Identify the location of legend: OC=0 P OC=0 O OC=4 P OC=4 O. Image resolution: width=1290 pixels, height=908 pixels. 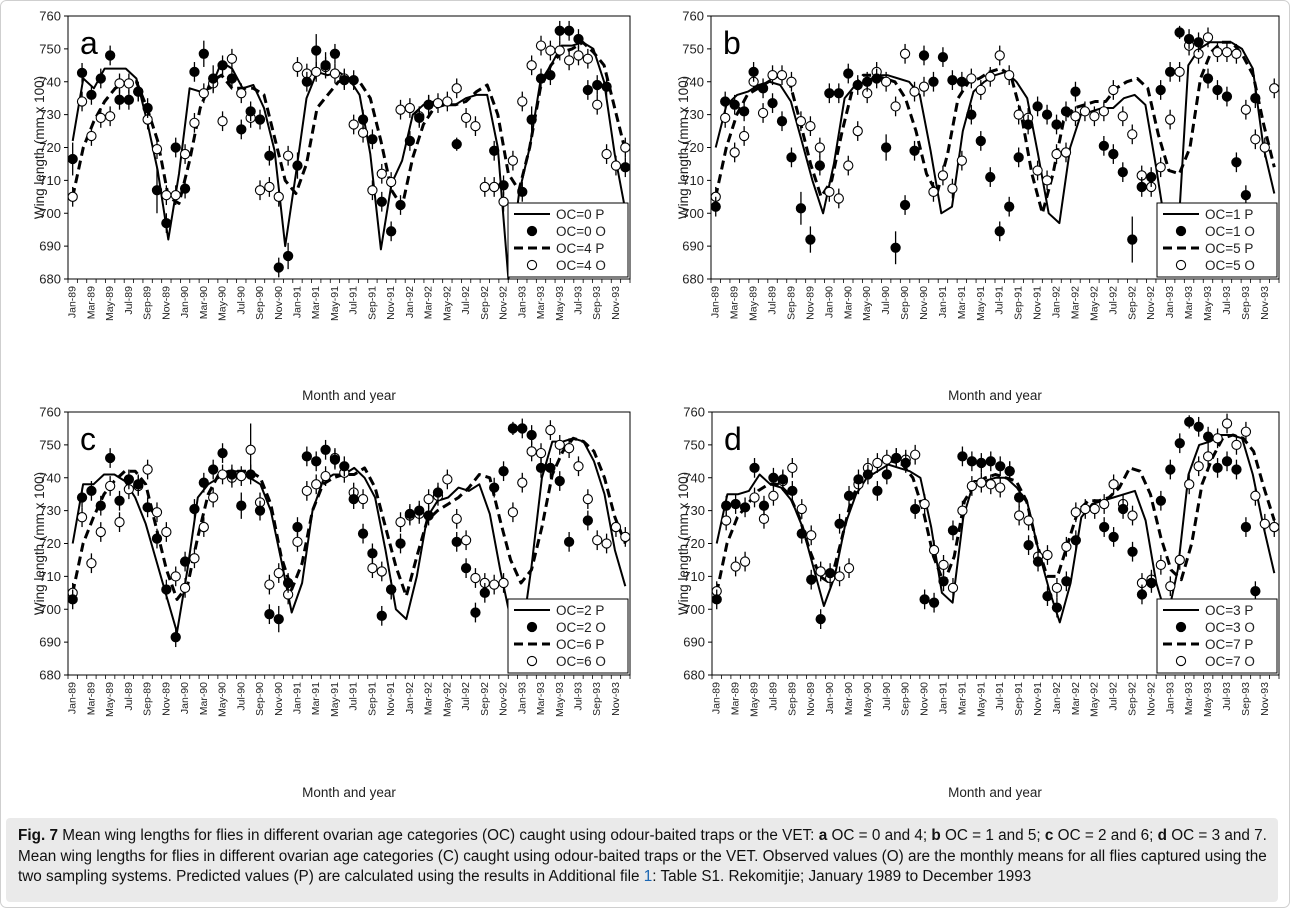
(568, 240).